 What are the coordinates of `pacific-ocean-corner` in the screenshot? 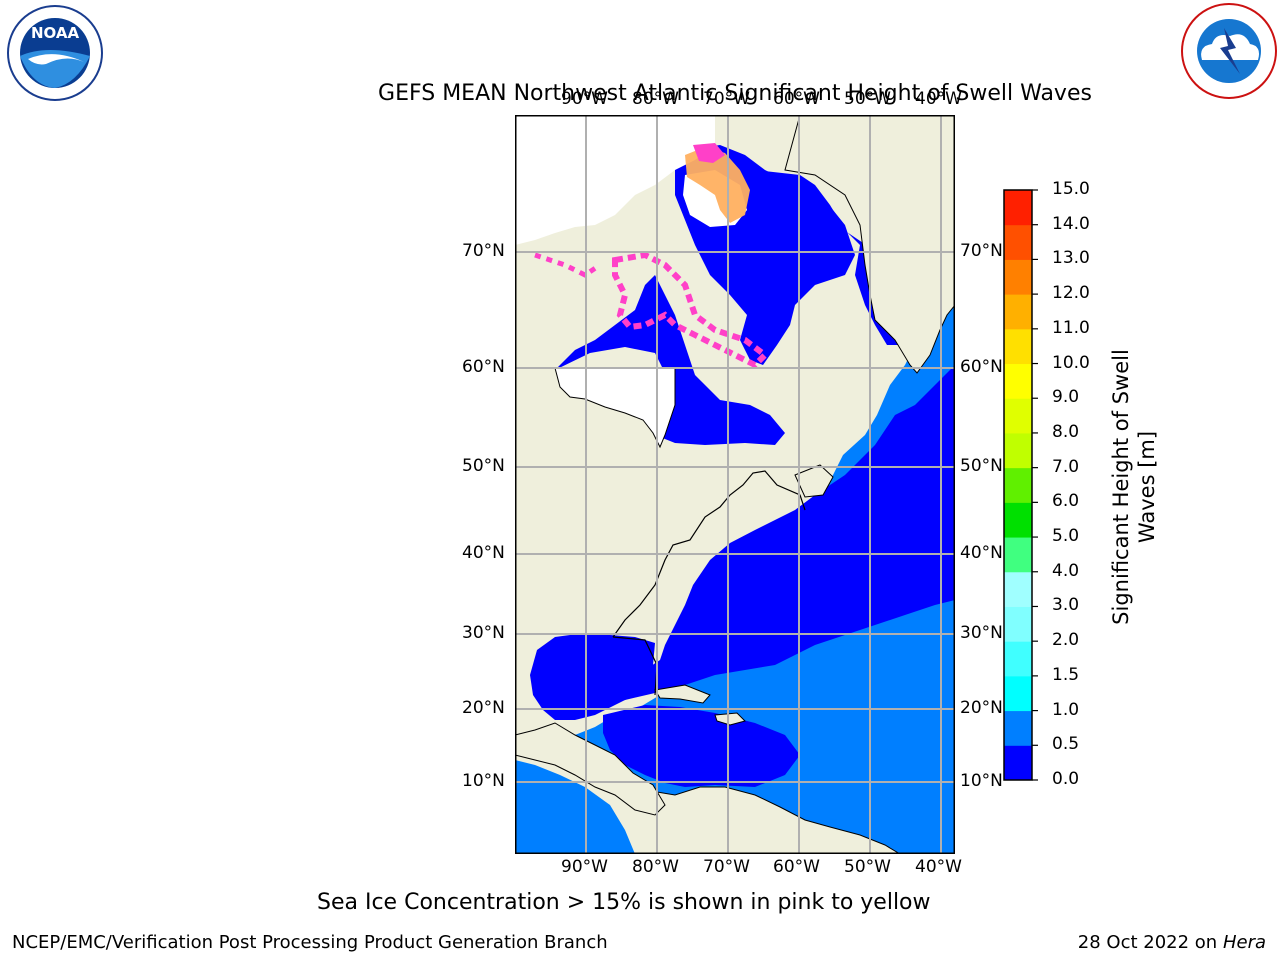 It's located at (575, 807).